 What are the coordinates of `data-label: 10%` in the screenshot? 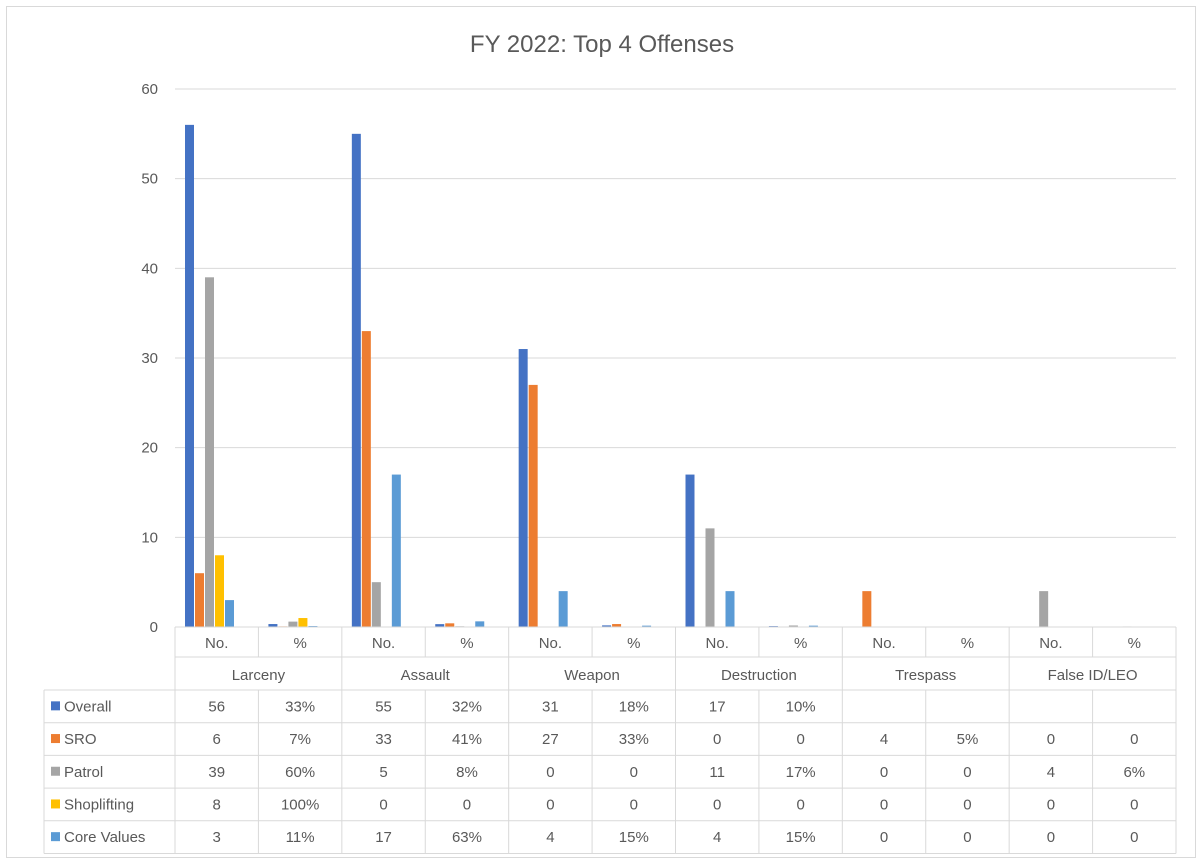 It's located at (801, 706).